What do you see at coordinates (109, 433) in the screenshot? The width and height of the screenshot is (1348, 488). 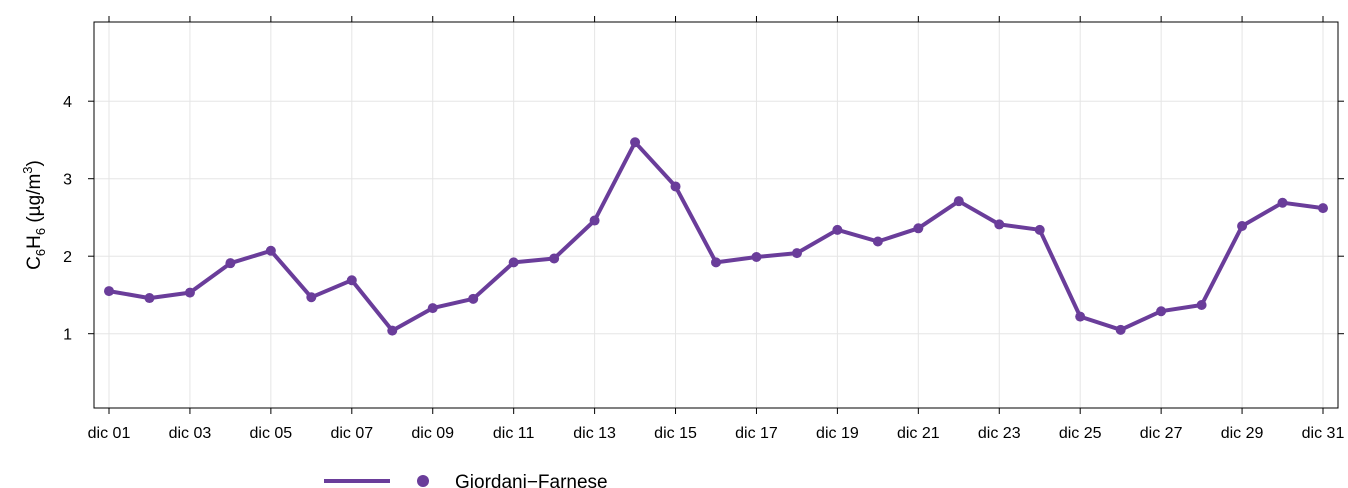 I see `x-tick-label: dic 01` at bounding box center [109, 433].